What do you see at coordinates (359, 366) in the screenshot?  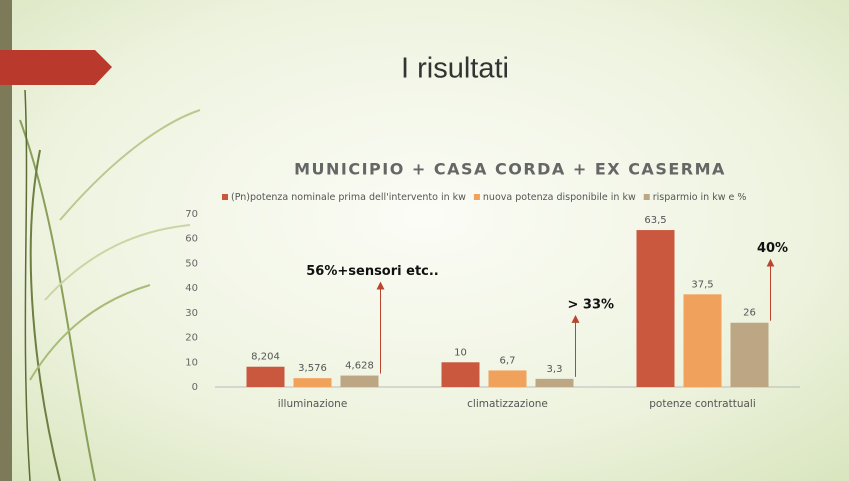 I see `value-label: 4,628` at bounding box center [359, 366].